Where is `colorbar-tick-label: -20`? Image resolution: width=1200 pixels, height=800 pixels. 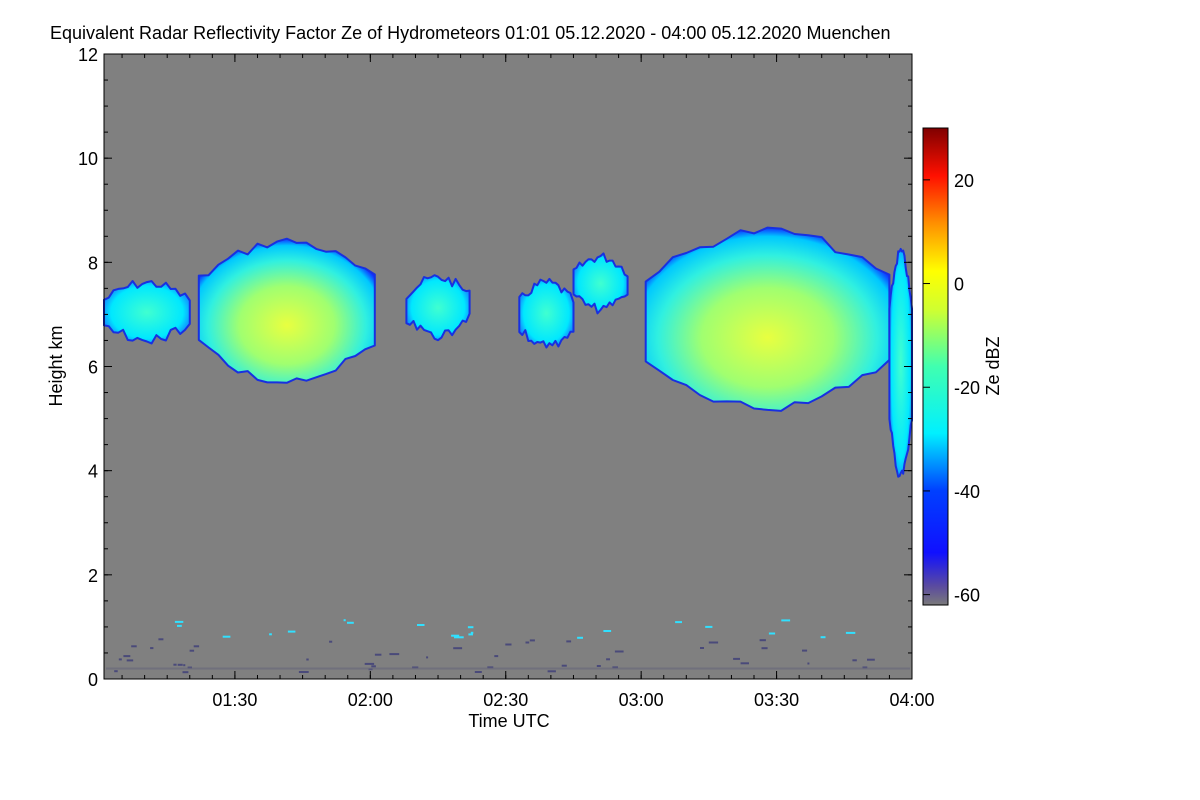 colorbar-tick-label: -20 is located at coordinates (967, 388).